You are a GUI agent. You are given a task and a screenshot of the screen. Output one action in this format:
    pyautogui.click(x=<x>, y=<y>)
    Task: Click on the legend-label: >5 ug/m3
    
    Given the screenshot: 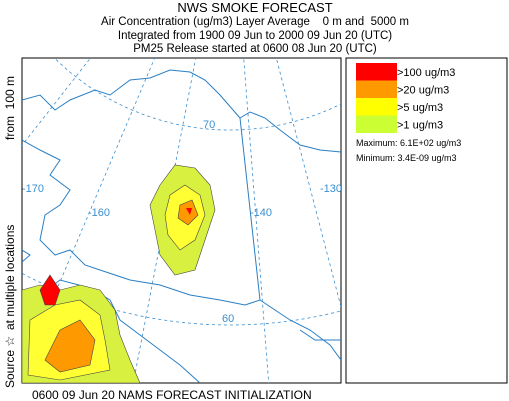 What is the action you would take?
    pyautogui.click(x=420, y=108)
    